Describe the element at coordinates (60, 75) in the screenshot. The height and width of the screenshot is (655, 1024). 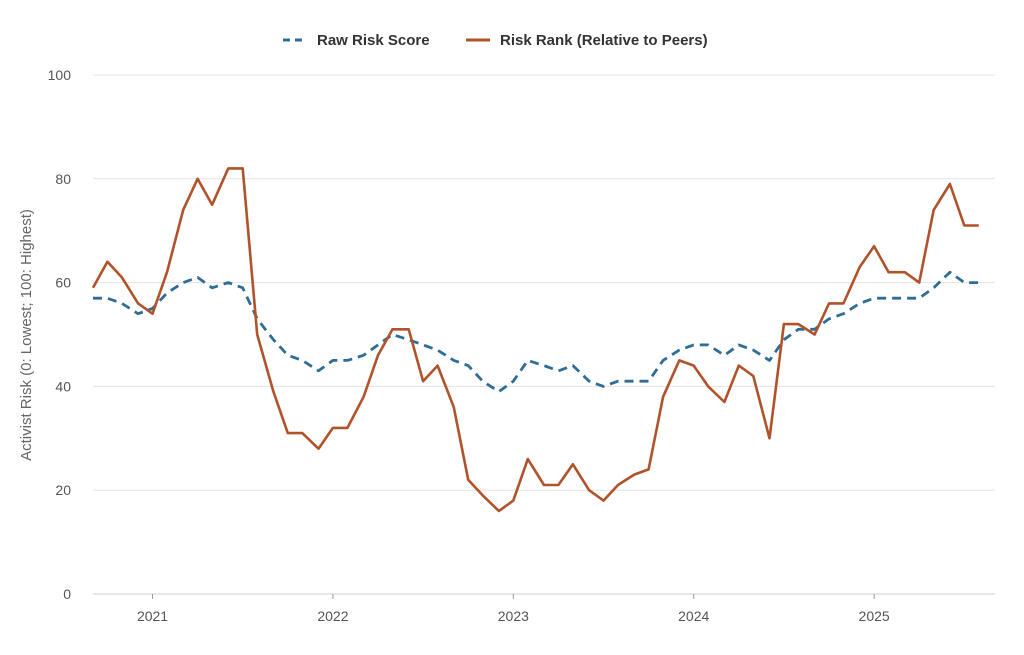
I see `y-tick-label: 100` at that location.